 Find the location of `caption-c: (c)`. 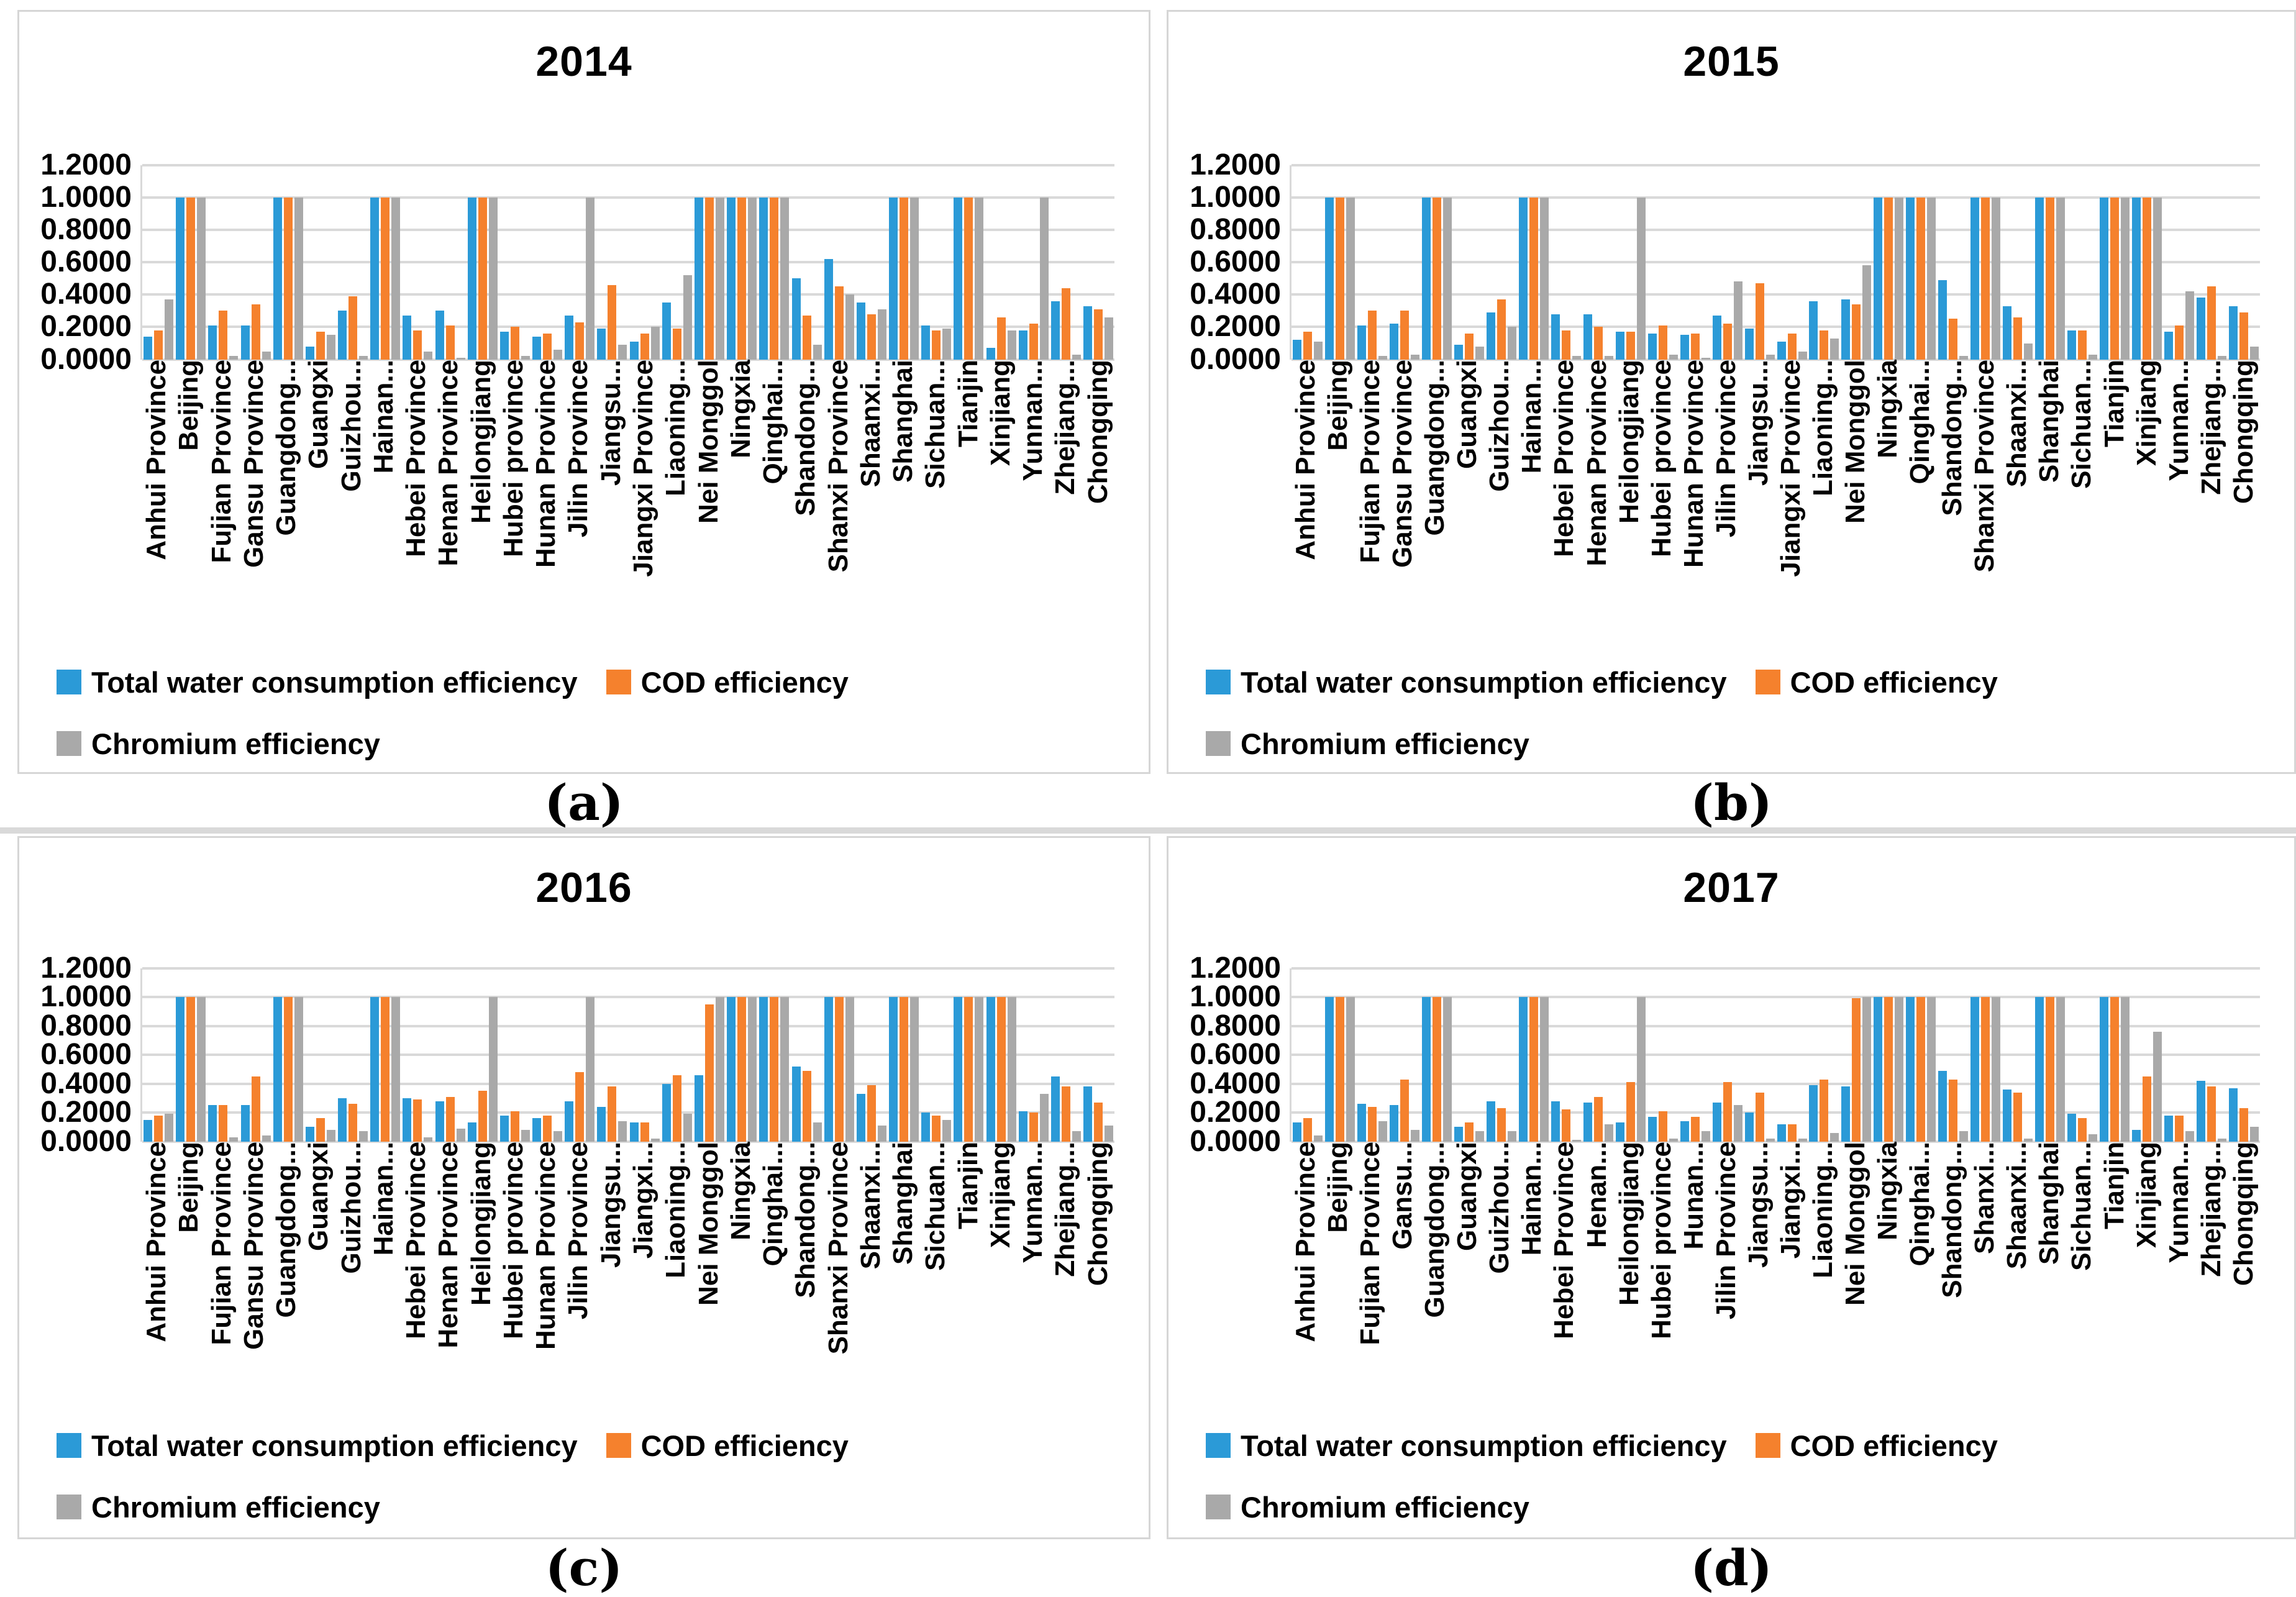

caption-c: (c) is located at coordinates (584, 1568).